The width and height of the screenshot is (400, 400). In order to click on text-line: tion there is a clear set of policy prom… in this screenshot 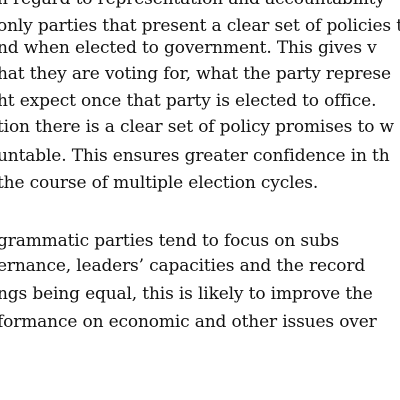, I will do `click(197, 127)`.